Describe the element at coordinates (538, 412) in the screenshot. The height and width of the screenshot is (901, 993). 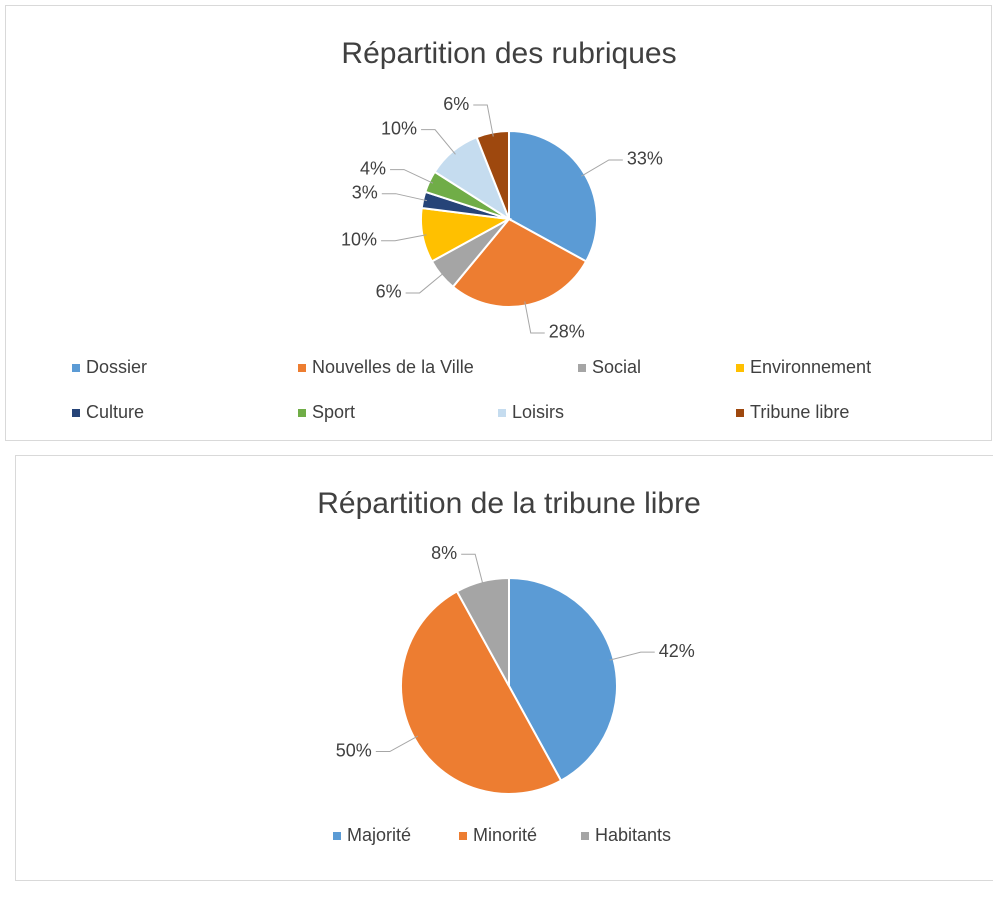
I see `legend-label: Loisirs` at that location.